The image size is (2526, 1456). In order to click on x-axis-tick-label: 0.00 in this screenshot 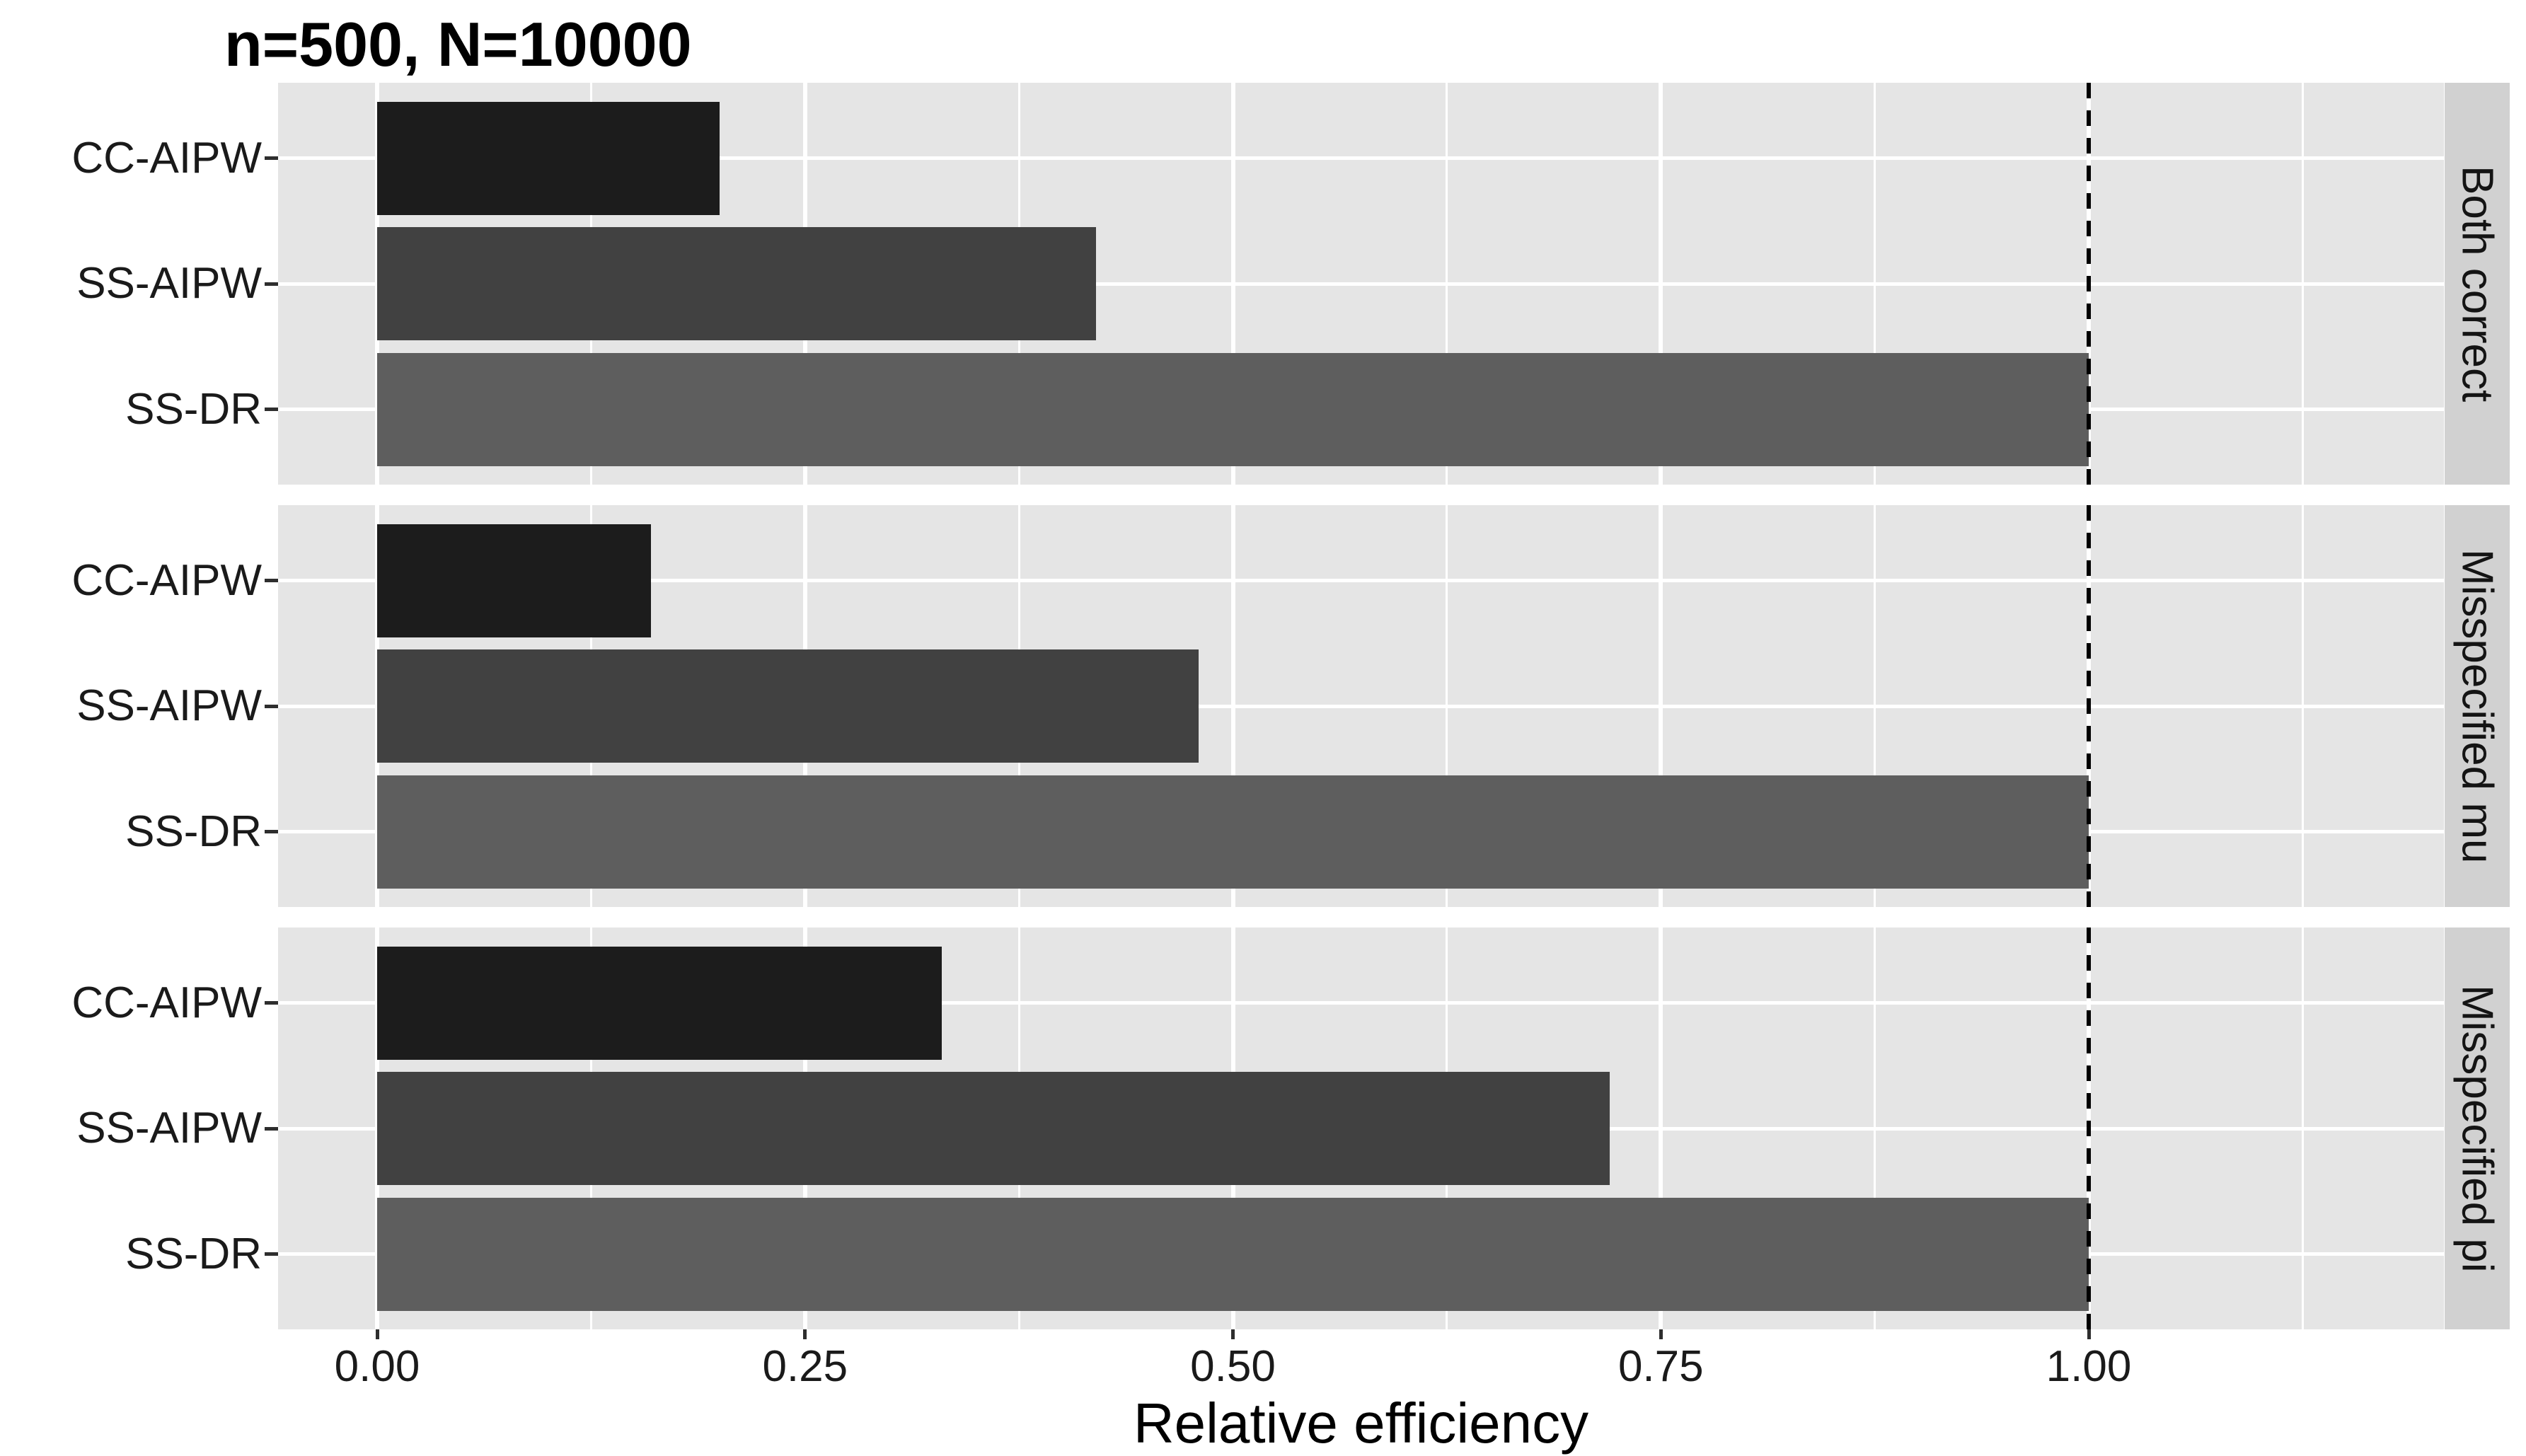, I will do `click(377, 1366)`.